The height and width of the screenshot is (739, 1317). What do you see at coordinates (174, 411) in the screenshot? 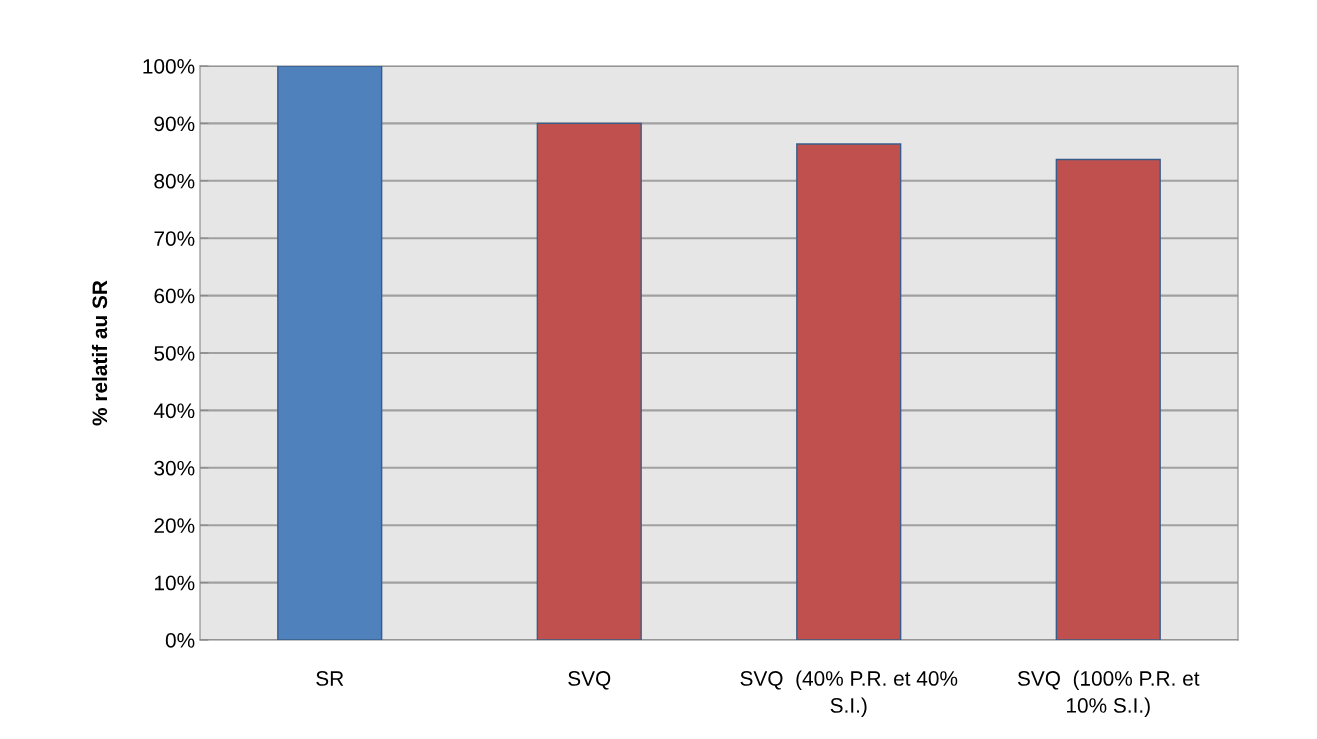
I see `y-tick-label: 40%` at bounding box center [174, 411].